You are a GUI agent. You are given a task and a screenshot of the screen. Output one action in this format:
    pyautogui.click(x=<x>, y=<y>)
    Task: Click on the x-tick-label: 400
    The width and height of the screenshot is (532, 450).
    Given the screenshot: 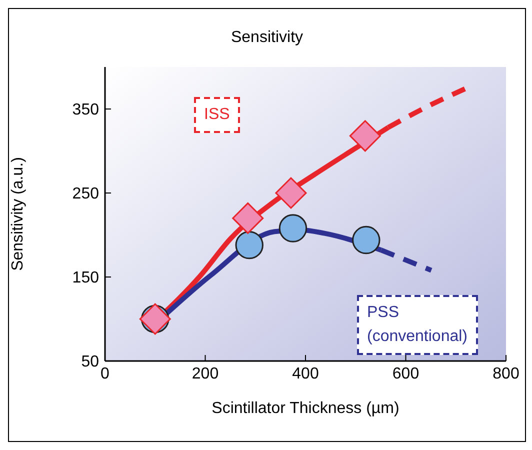 What is the action you would take?
    pyautogui.click(x=305, y=373)
    